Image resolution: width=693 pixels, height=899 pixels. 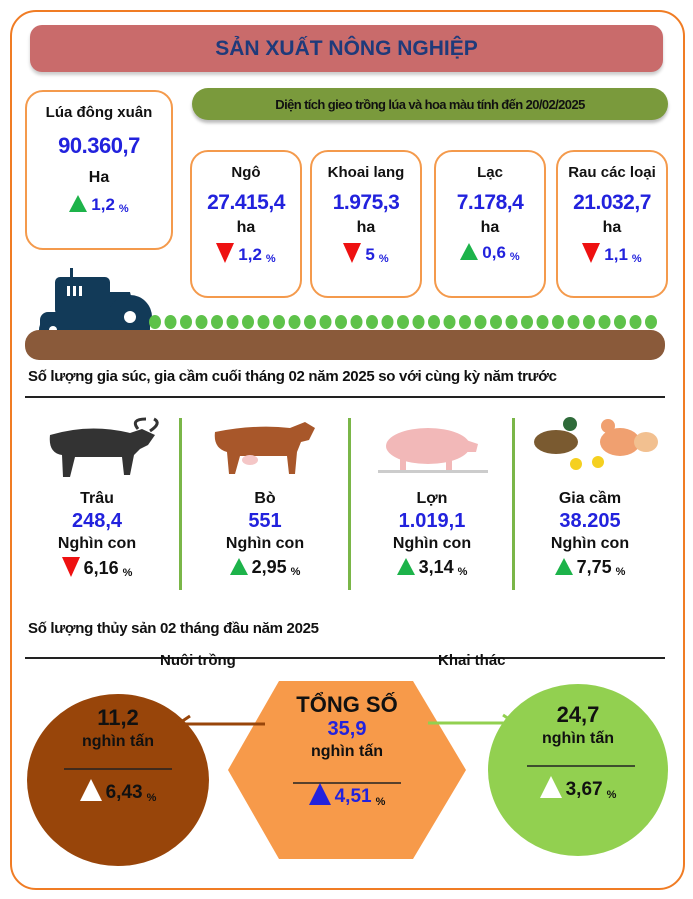 I want to click on rice-name: Lúa đông xuân, so click(x=99, y=112).